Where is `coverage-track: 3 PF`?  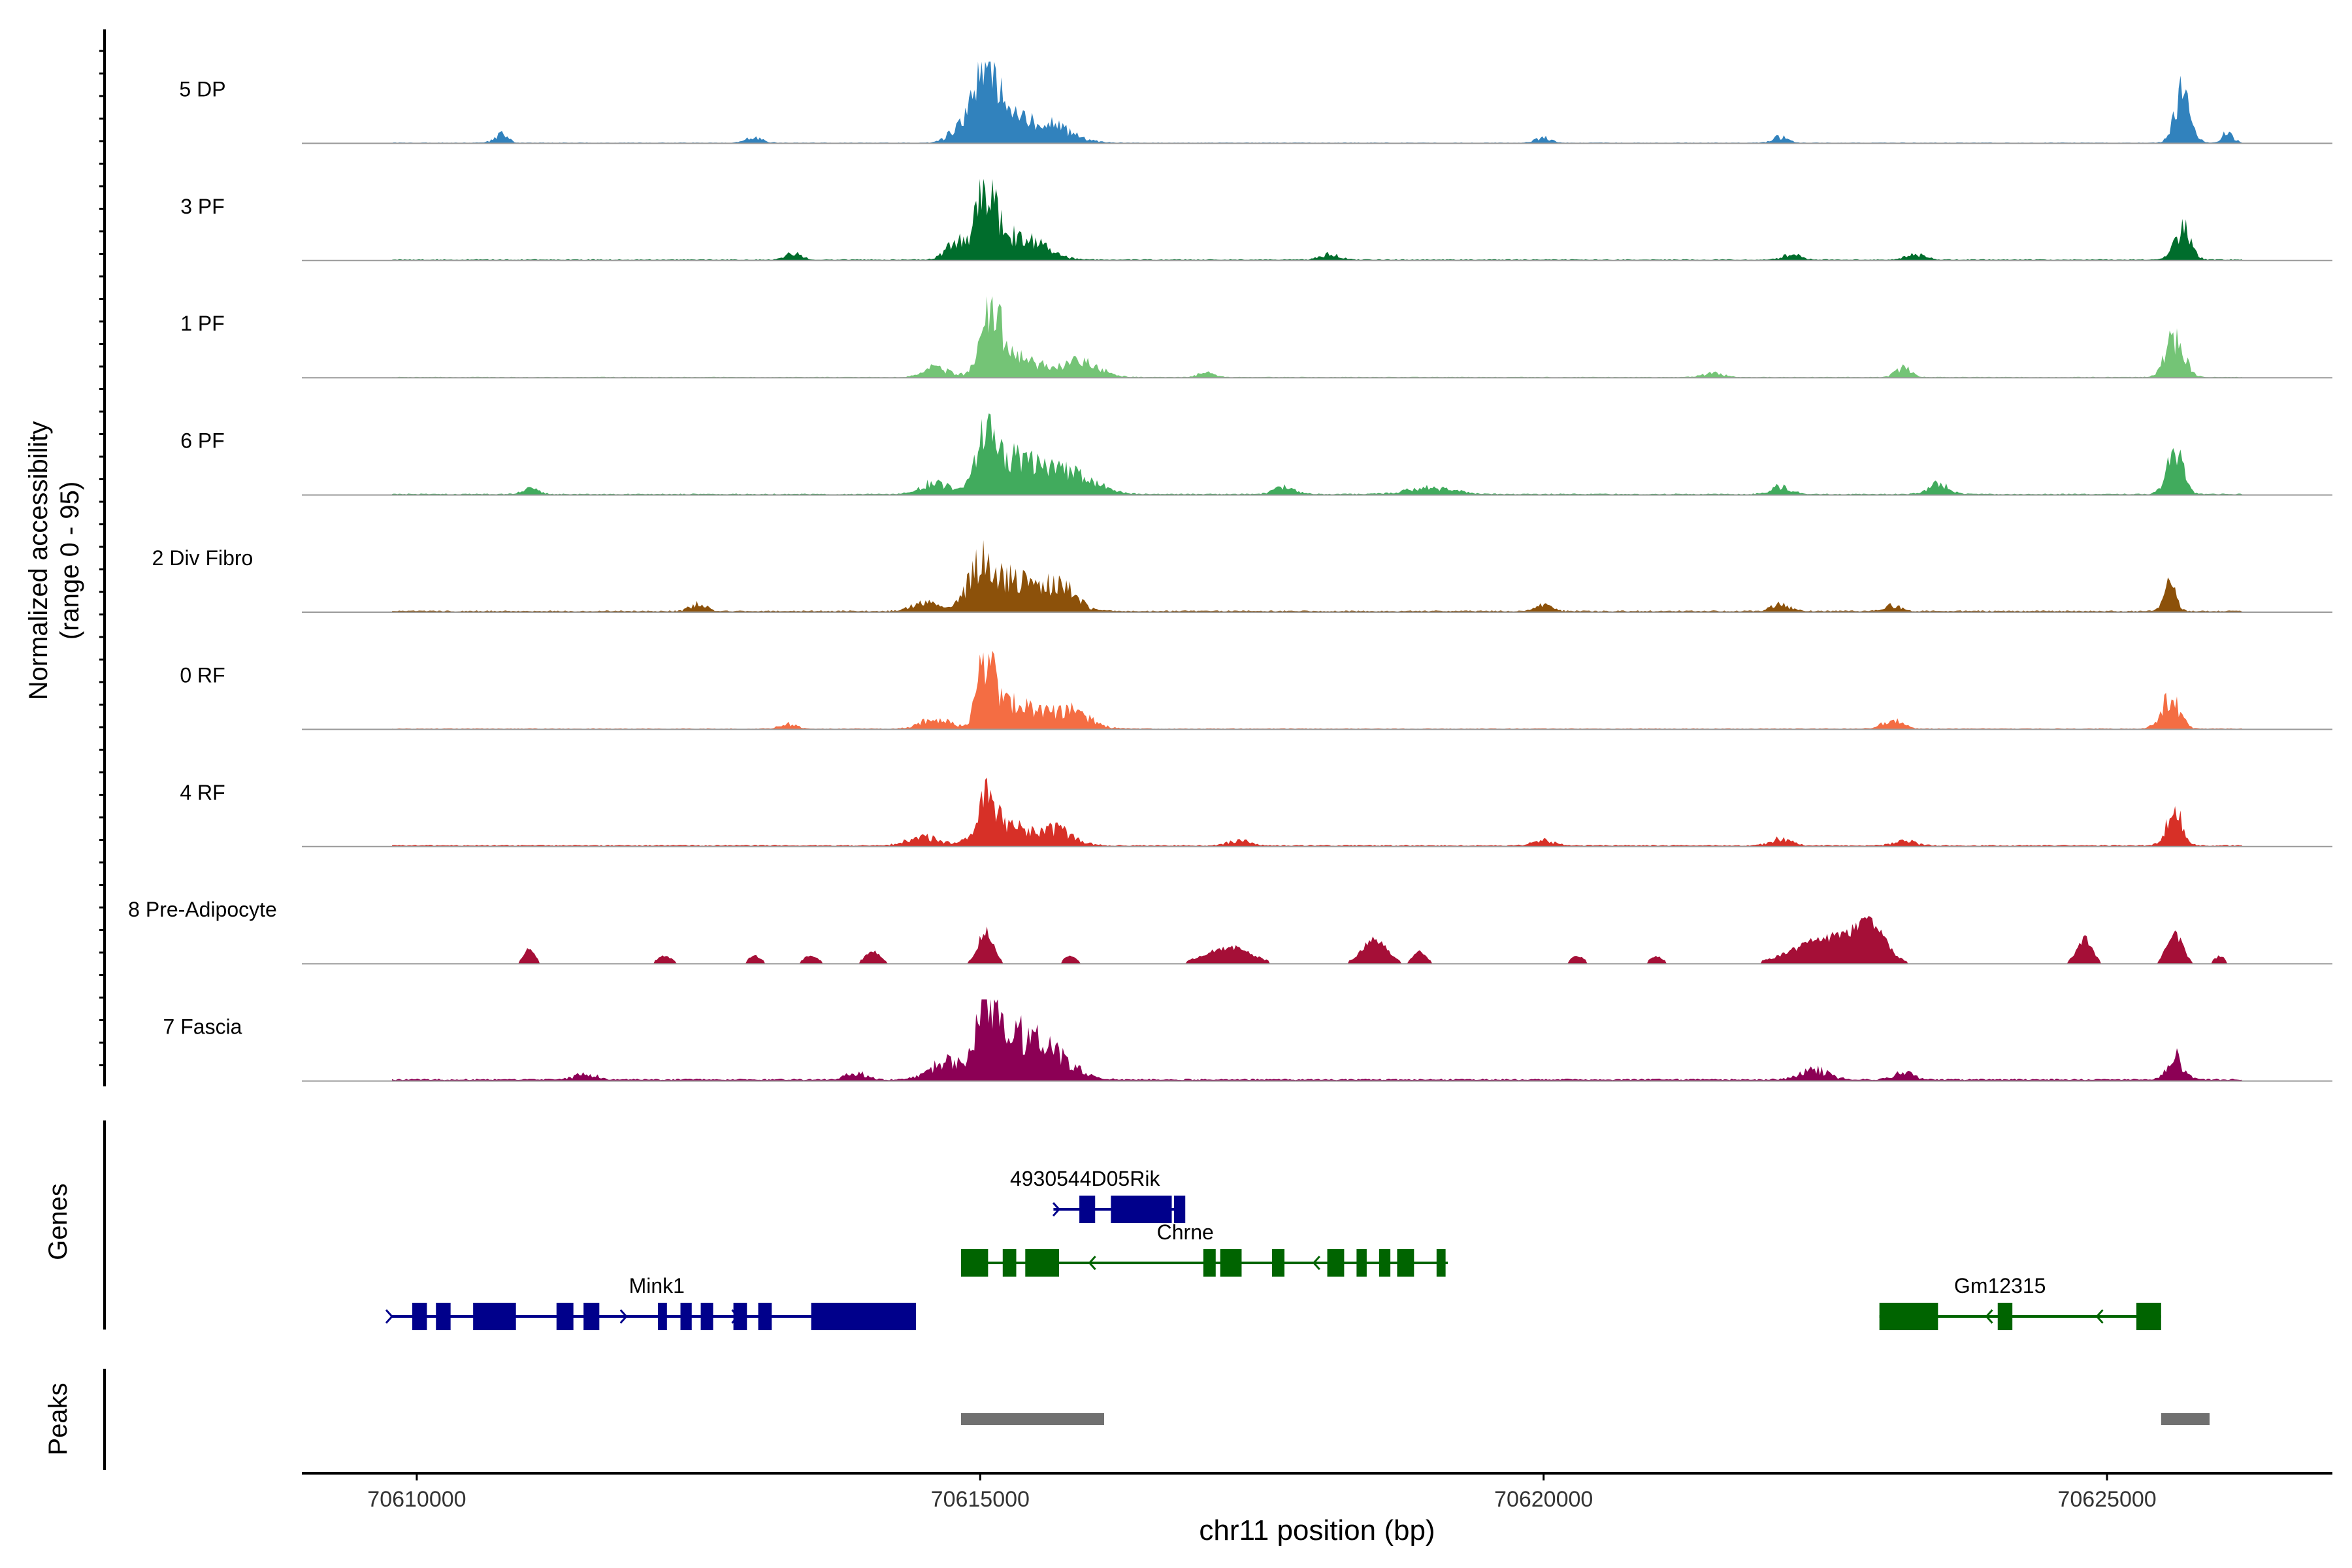 coverage-track: 3 PF is located at coordinates (1256, 219).